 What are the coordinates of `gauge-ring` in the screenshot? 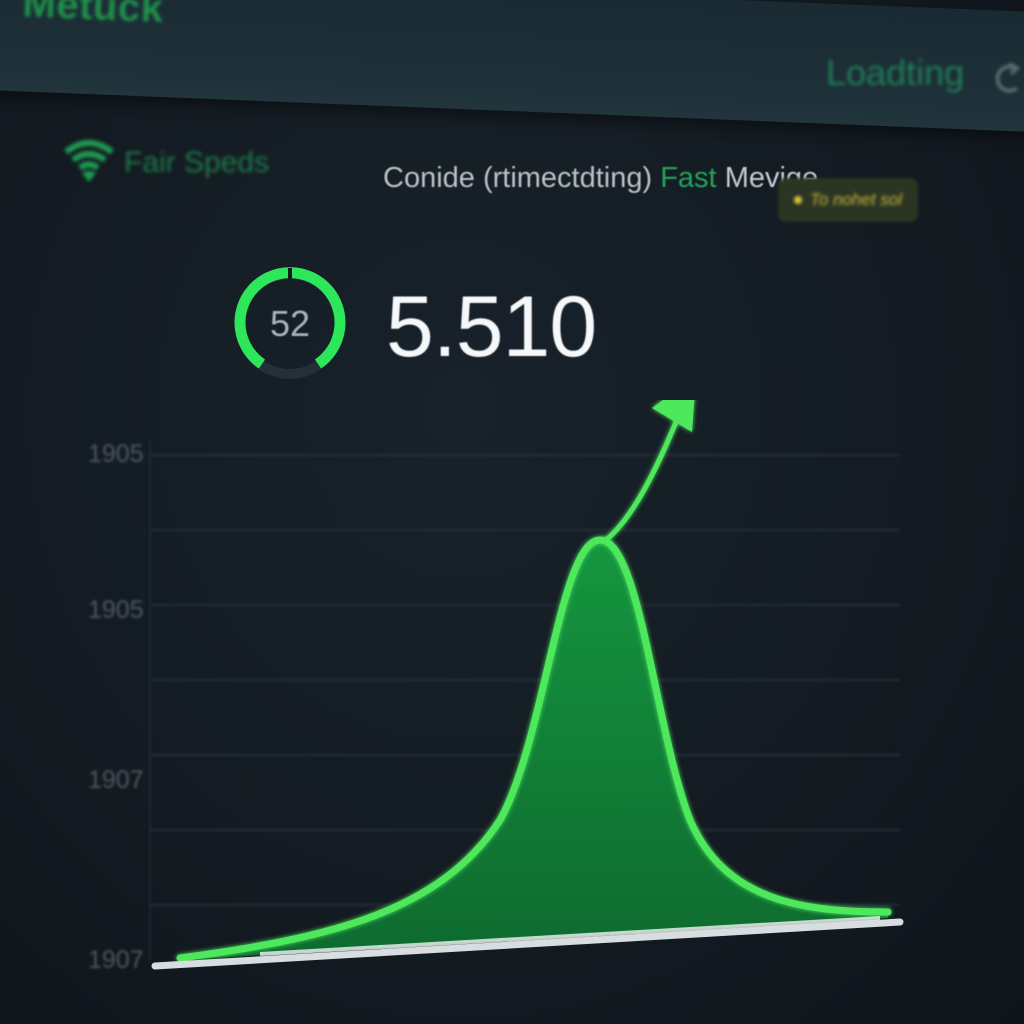 It's located at (290, 323).